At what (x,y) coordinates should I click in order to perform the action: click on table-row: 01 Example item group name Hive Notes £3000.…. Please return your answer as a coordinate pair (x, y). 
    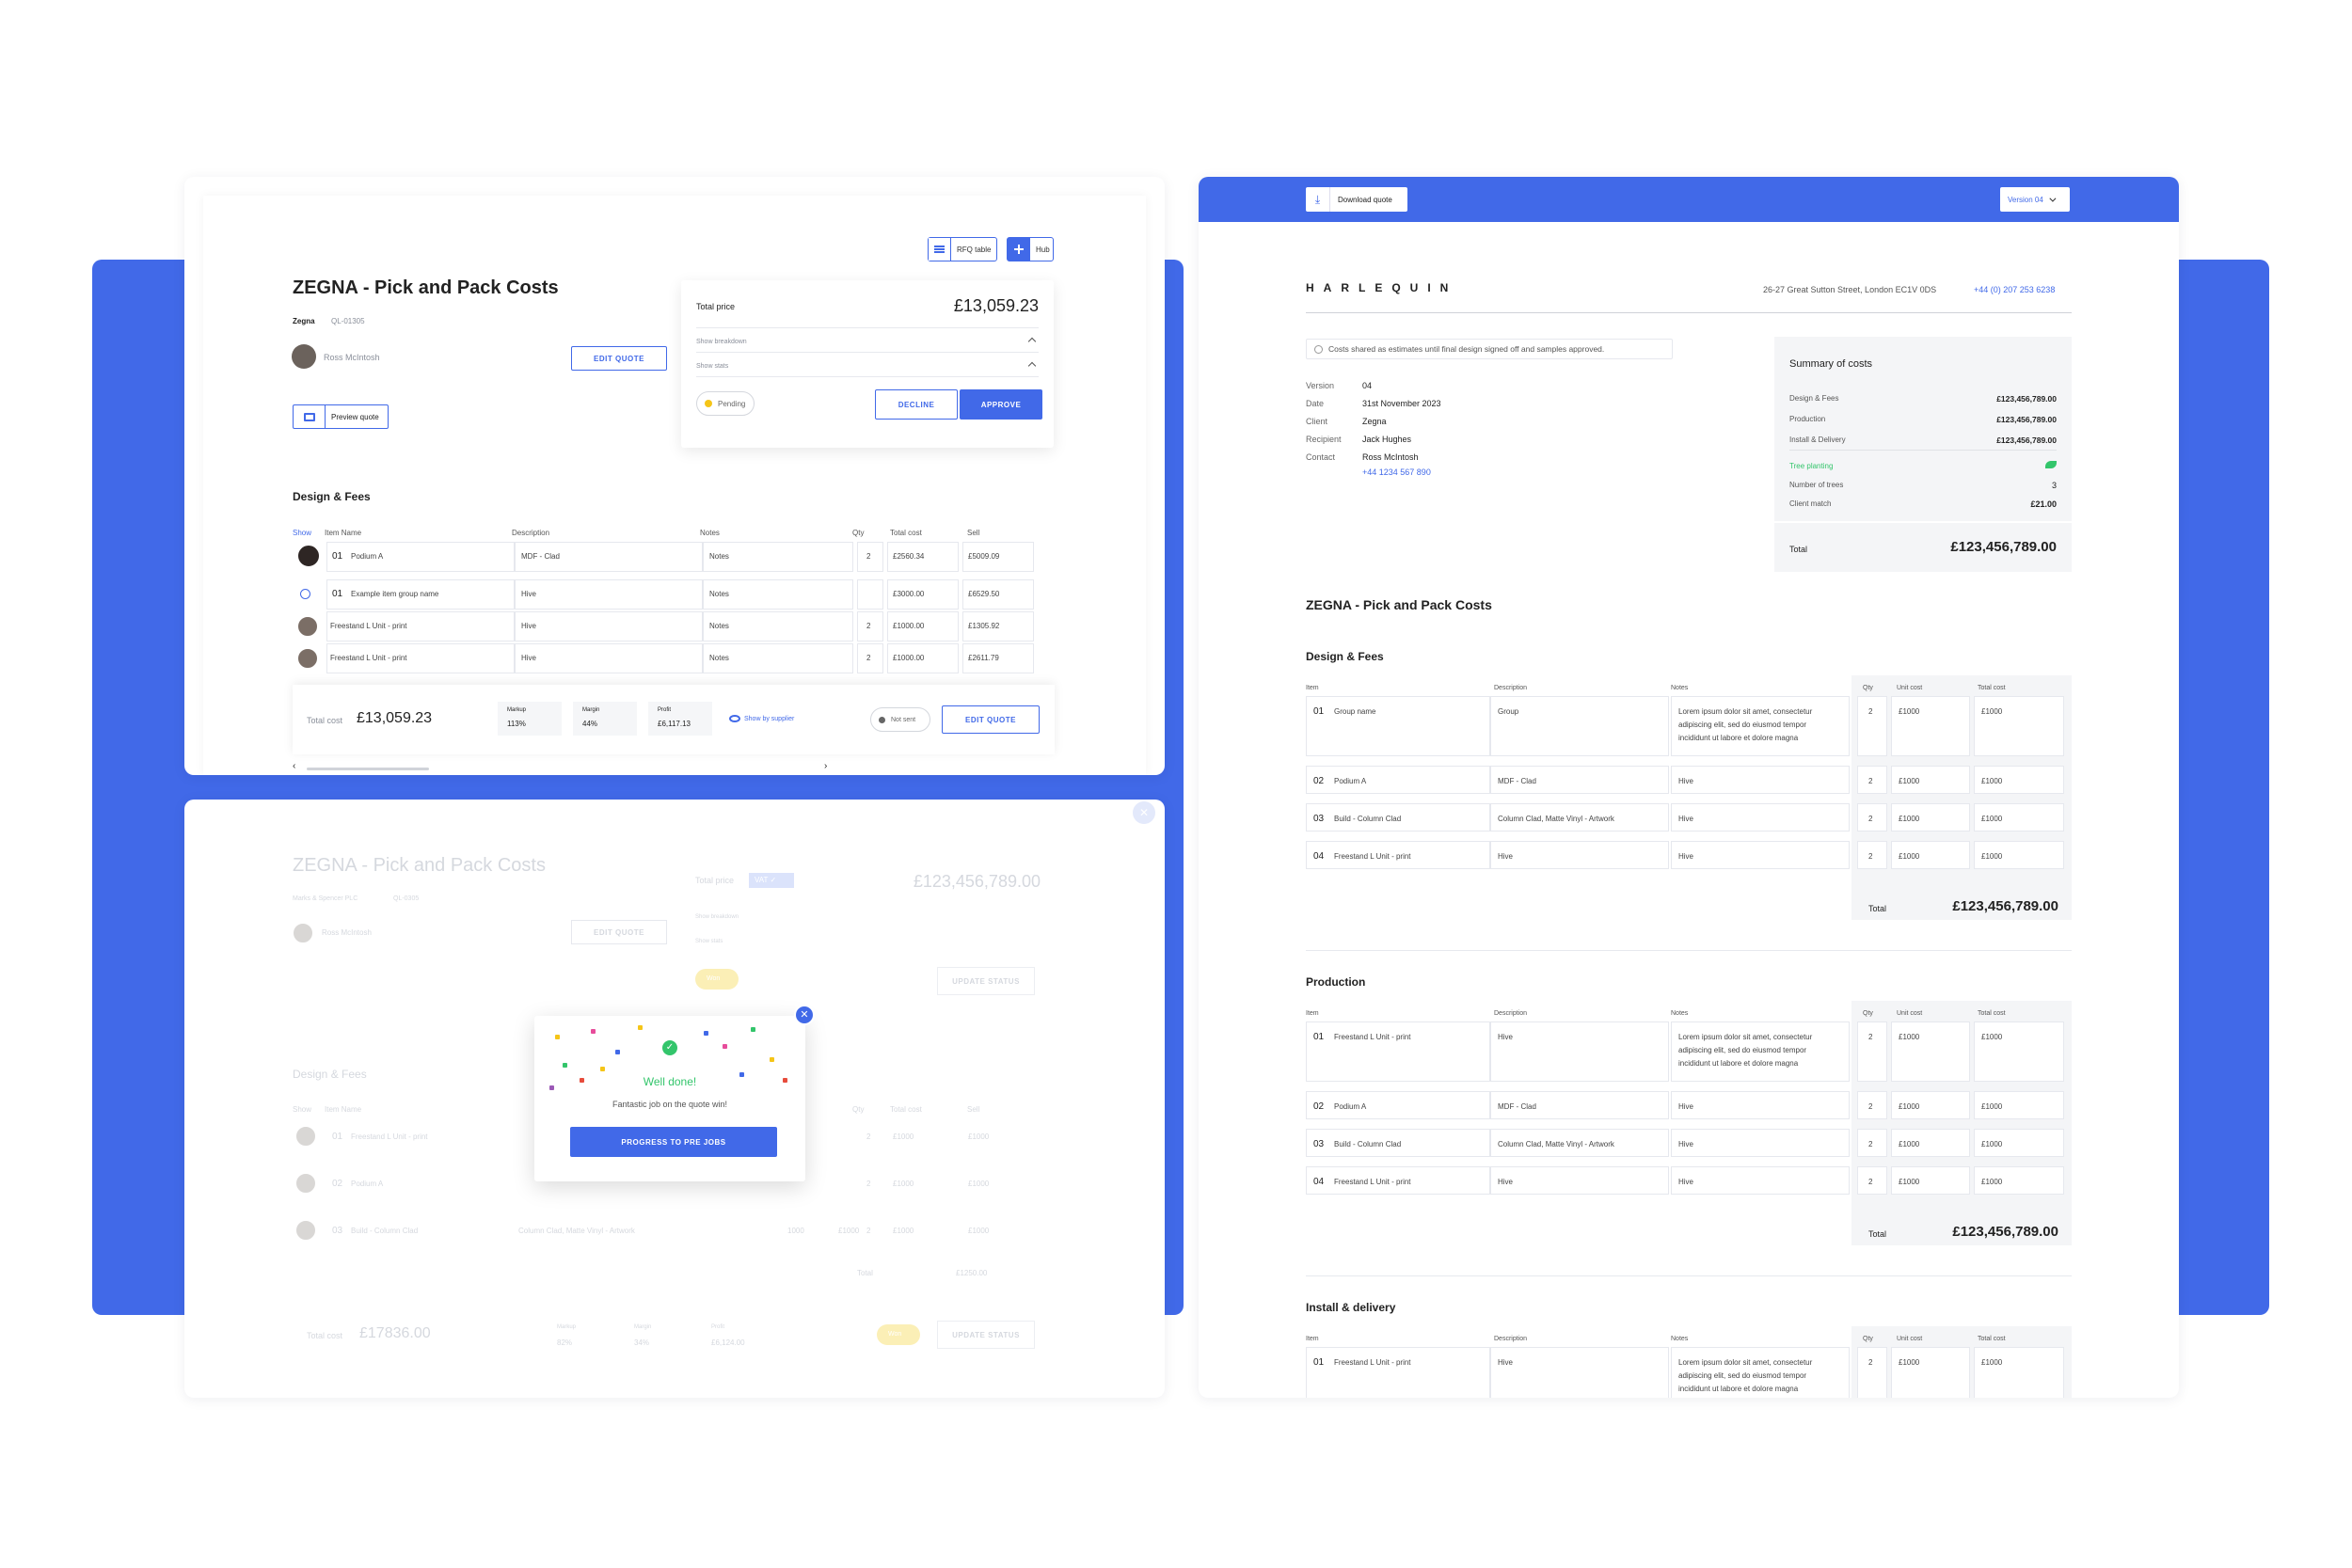
    Looking at the image, I should click on (674, 595).